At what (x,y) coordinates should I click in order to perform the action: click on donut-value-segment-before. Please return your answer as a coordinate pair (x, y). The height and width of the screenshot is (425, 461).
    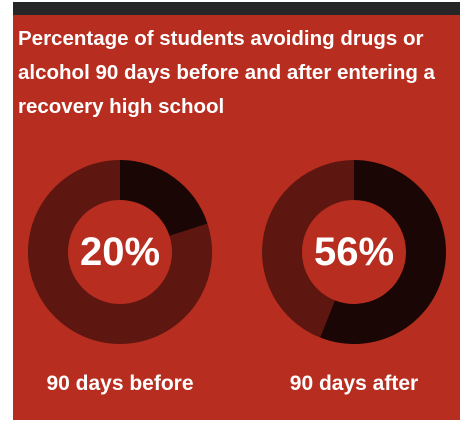
    Looking at the image, I should click on (164, 198).